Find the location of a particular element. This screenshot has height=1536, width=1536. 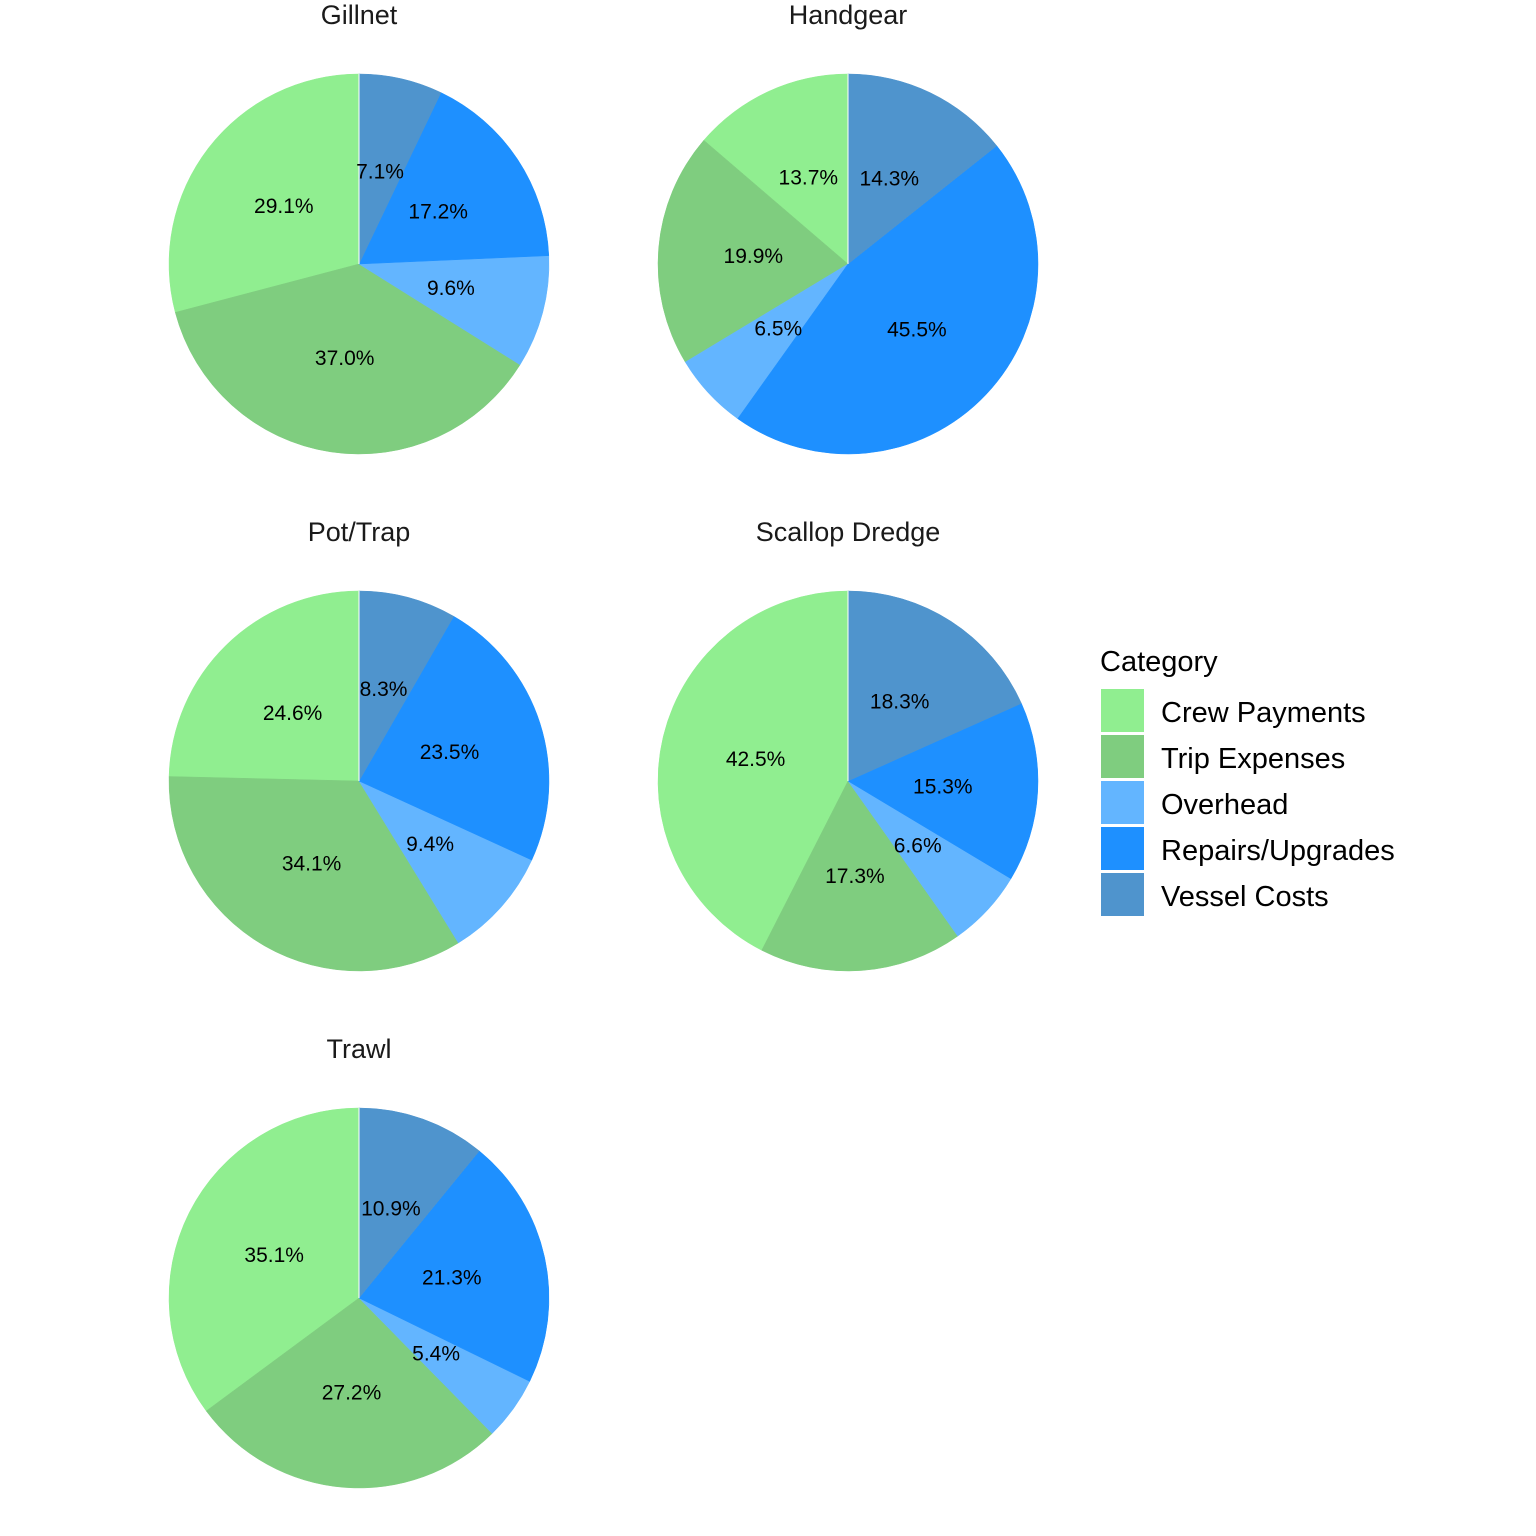

slice-handgear-crew-payments is located at coordinates (776, 169).